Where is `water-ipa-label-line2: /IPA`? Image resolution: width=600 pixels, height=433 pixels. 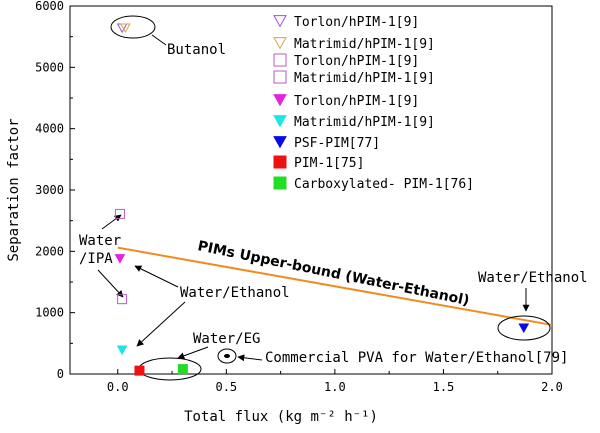 water-ipa-label-line2: /IPA is located at coordinates (96, 259).